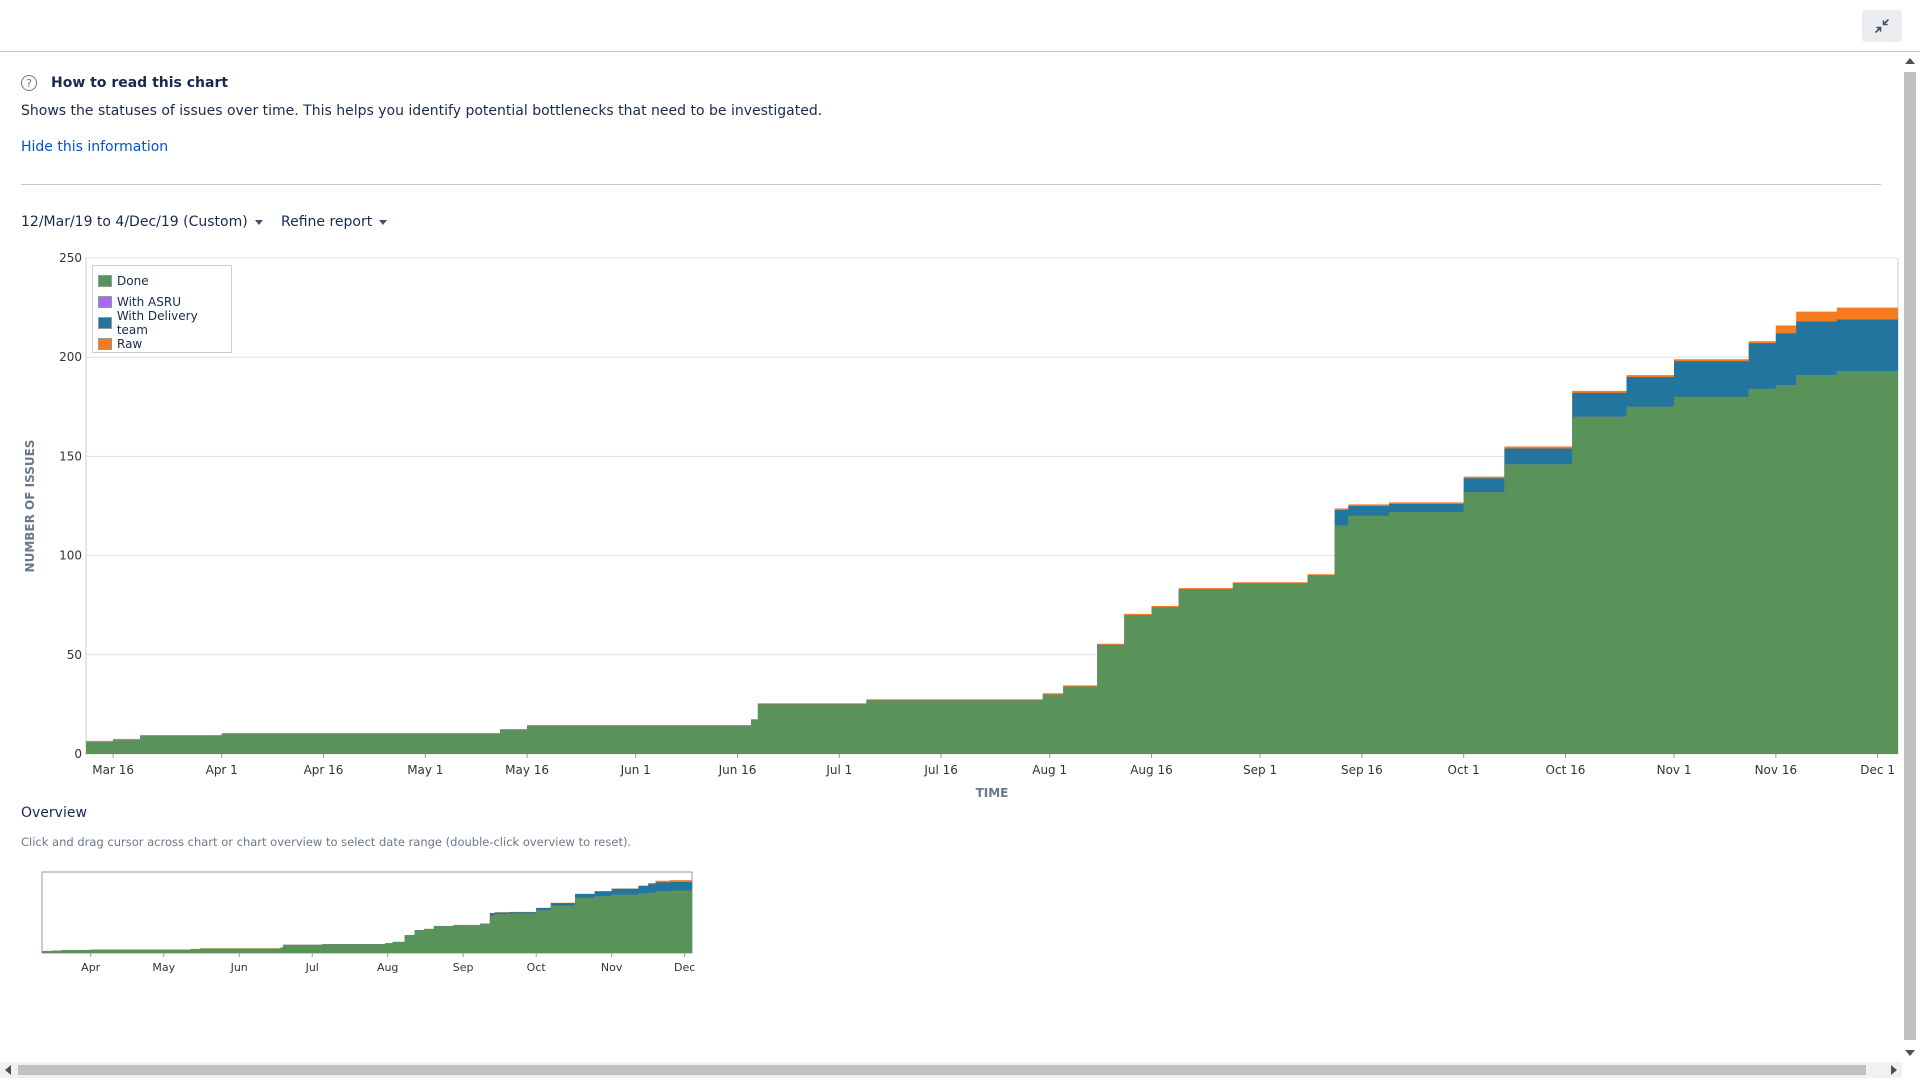 This screenshot has width=1920, height=1080. Describe the element at coordinates (1877, 770) in the screenshot. I see `x-tick-label: Dec 1` at that location.